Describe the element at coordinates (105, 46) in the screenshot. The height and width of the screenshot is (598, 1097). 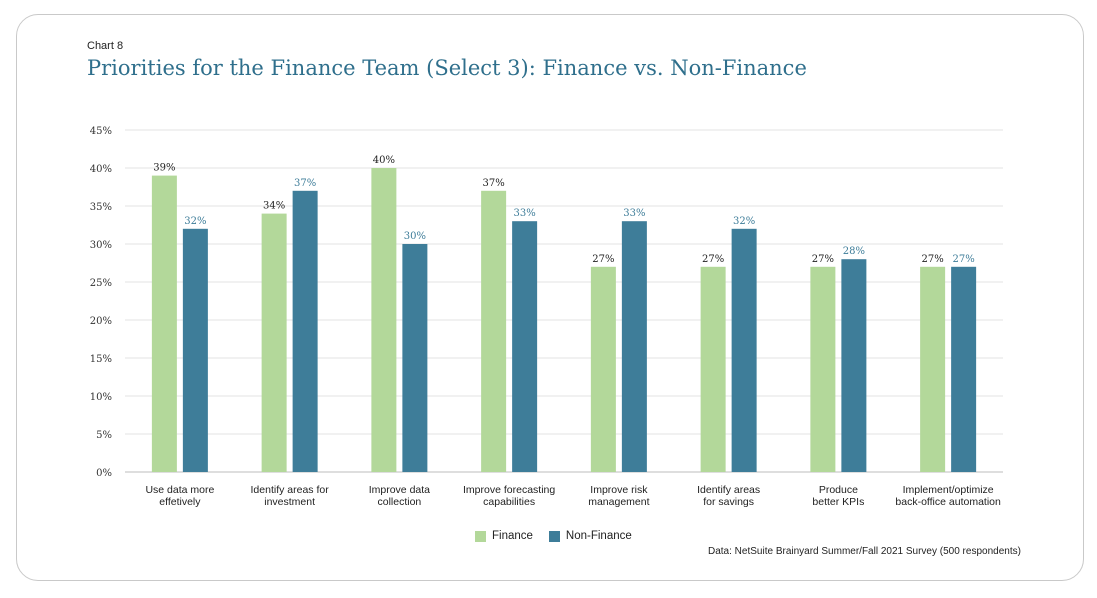
I see `chart-kicker: Chart 8` at that location.